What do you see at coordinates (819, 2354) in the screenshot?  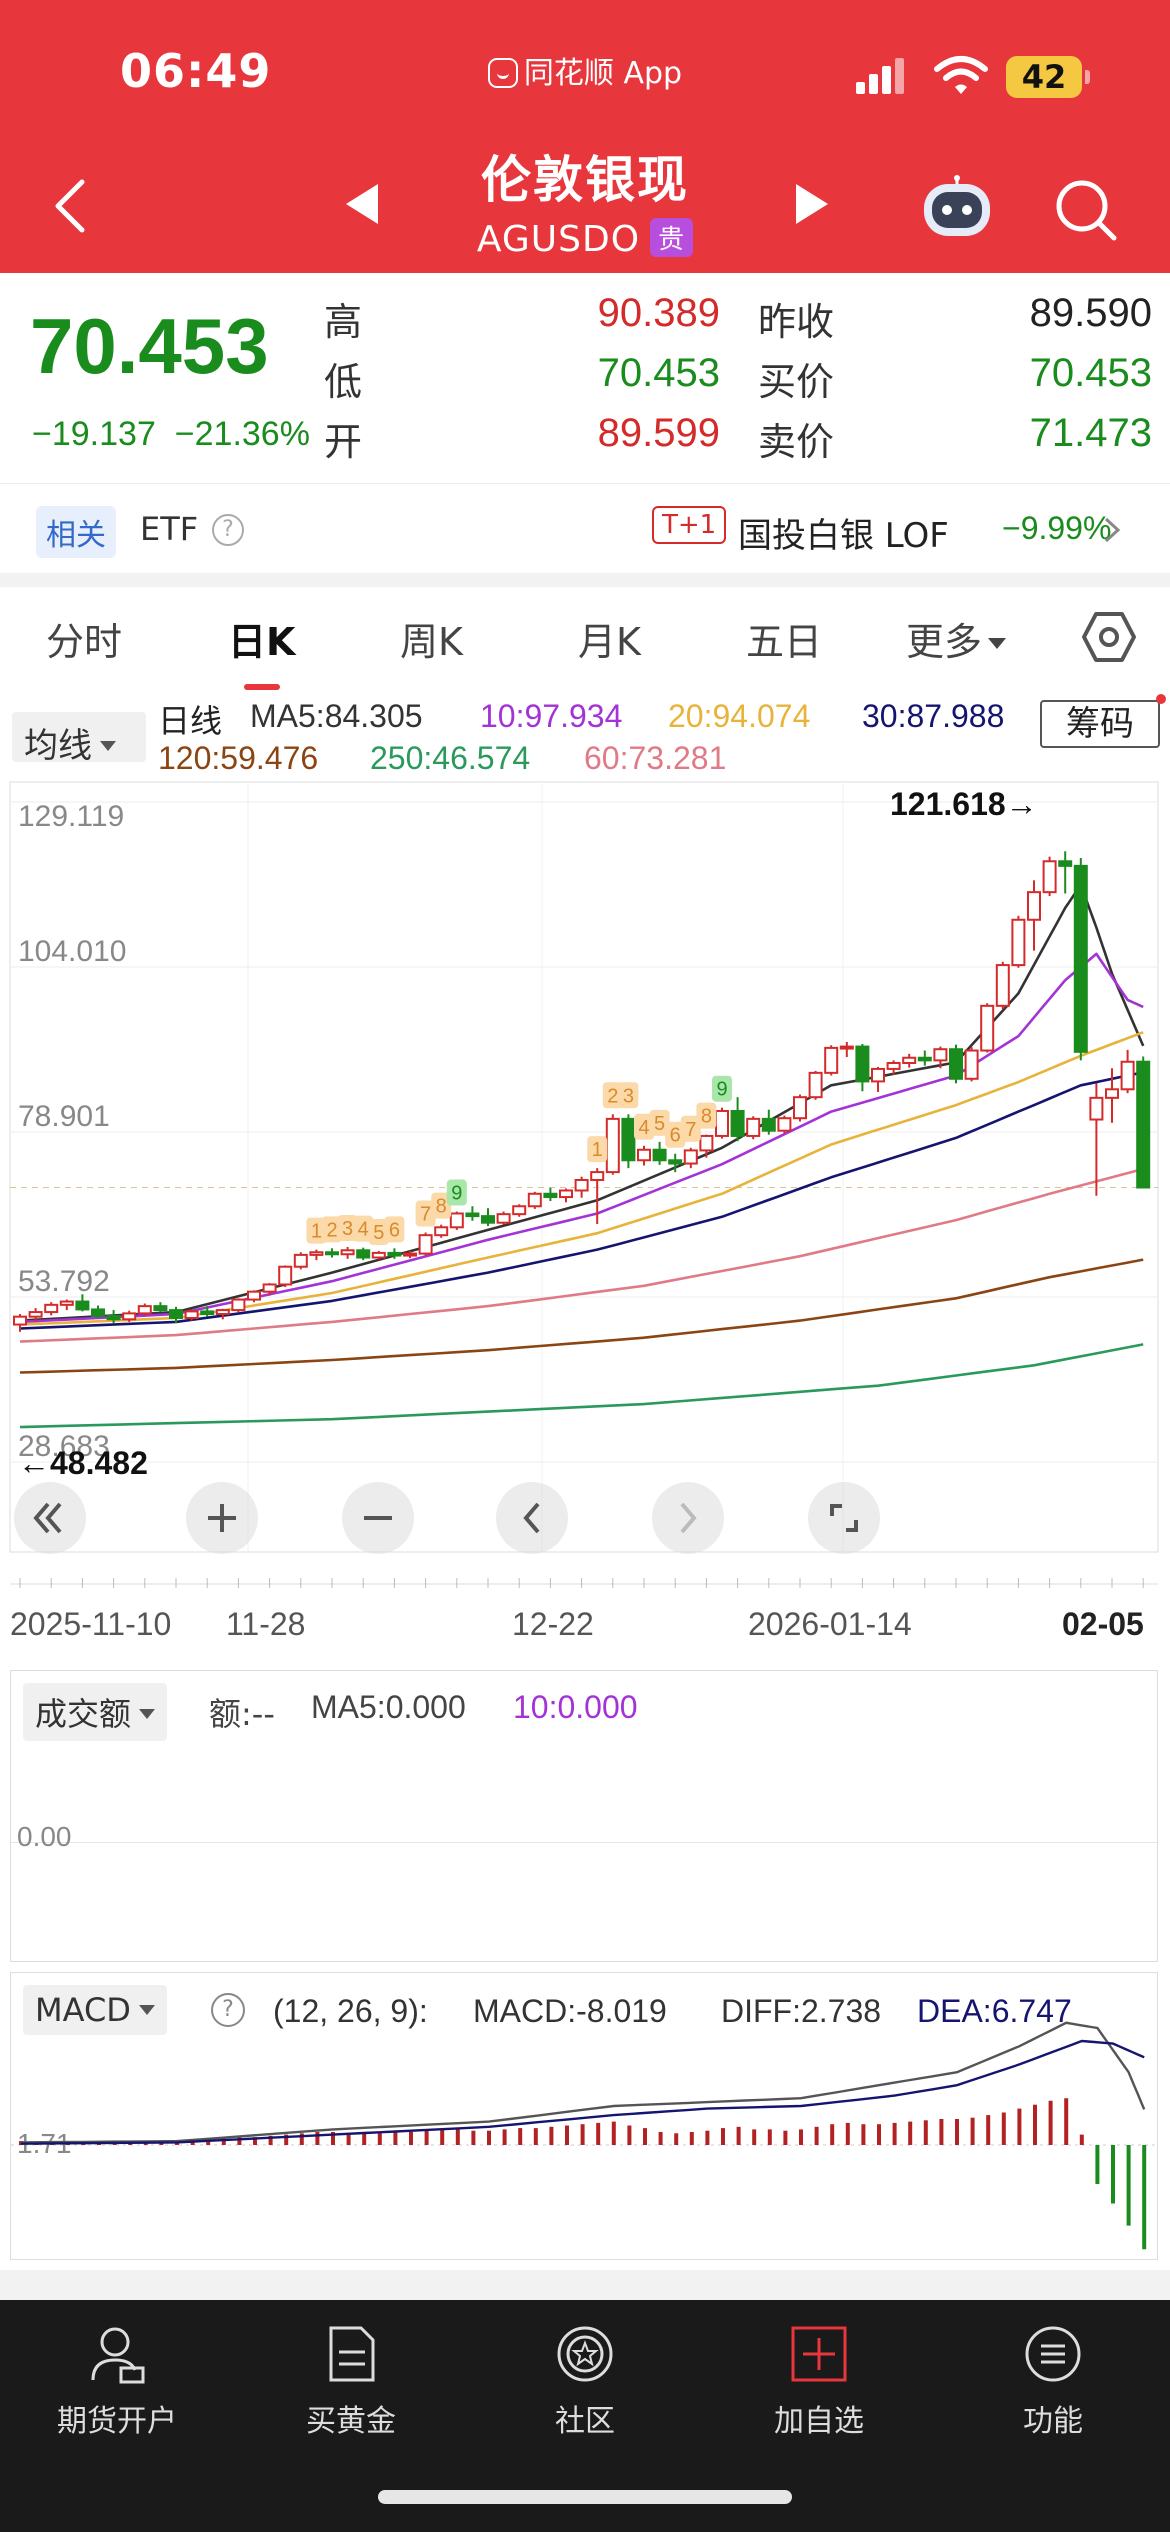 I see `add-favorite-icon` at bounding box center [819, 2354].